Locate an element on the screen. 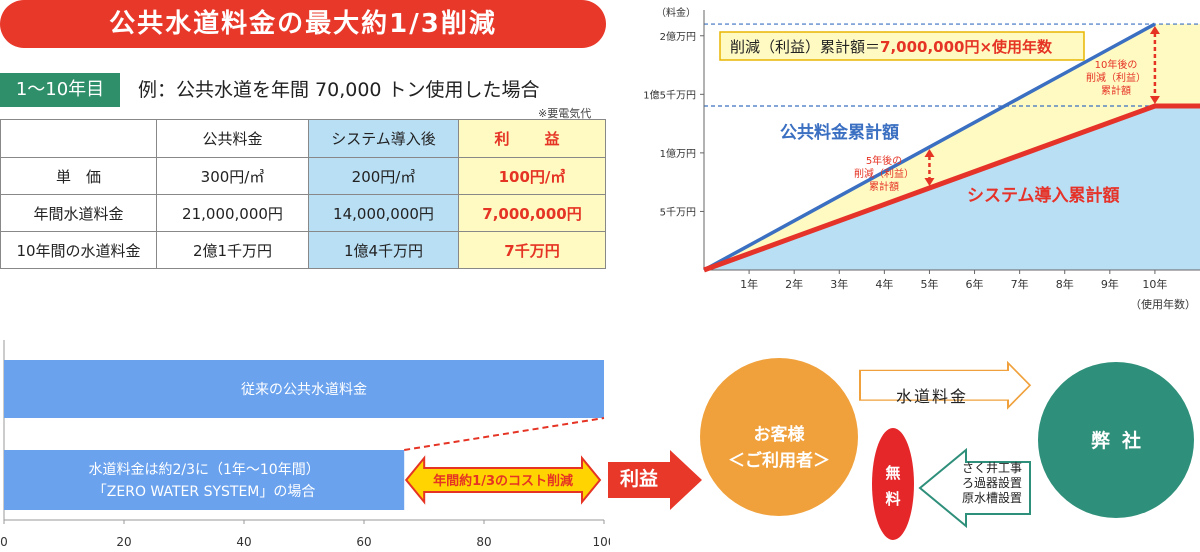 This screenshot has height=552, width=1200. bar-x-tick-label: 40 is located at coordinates (243, 542).